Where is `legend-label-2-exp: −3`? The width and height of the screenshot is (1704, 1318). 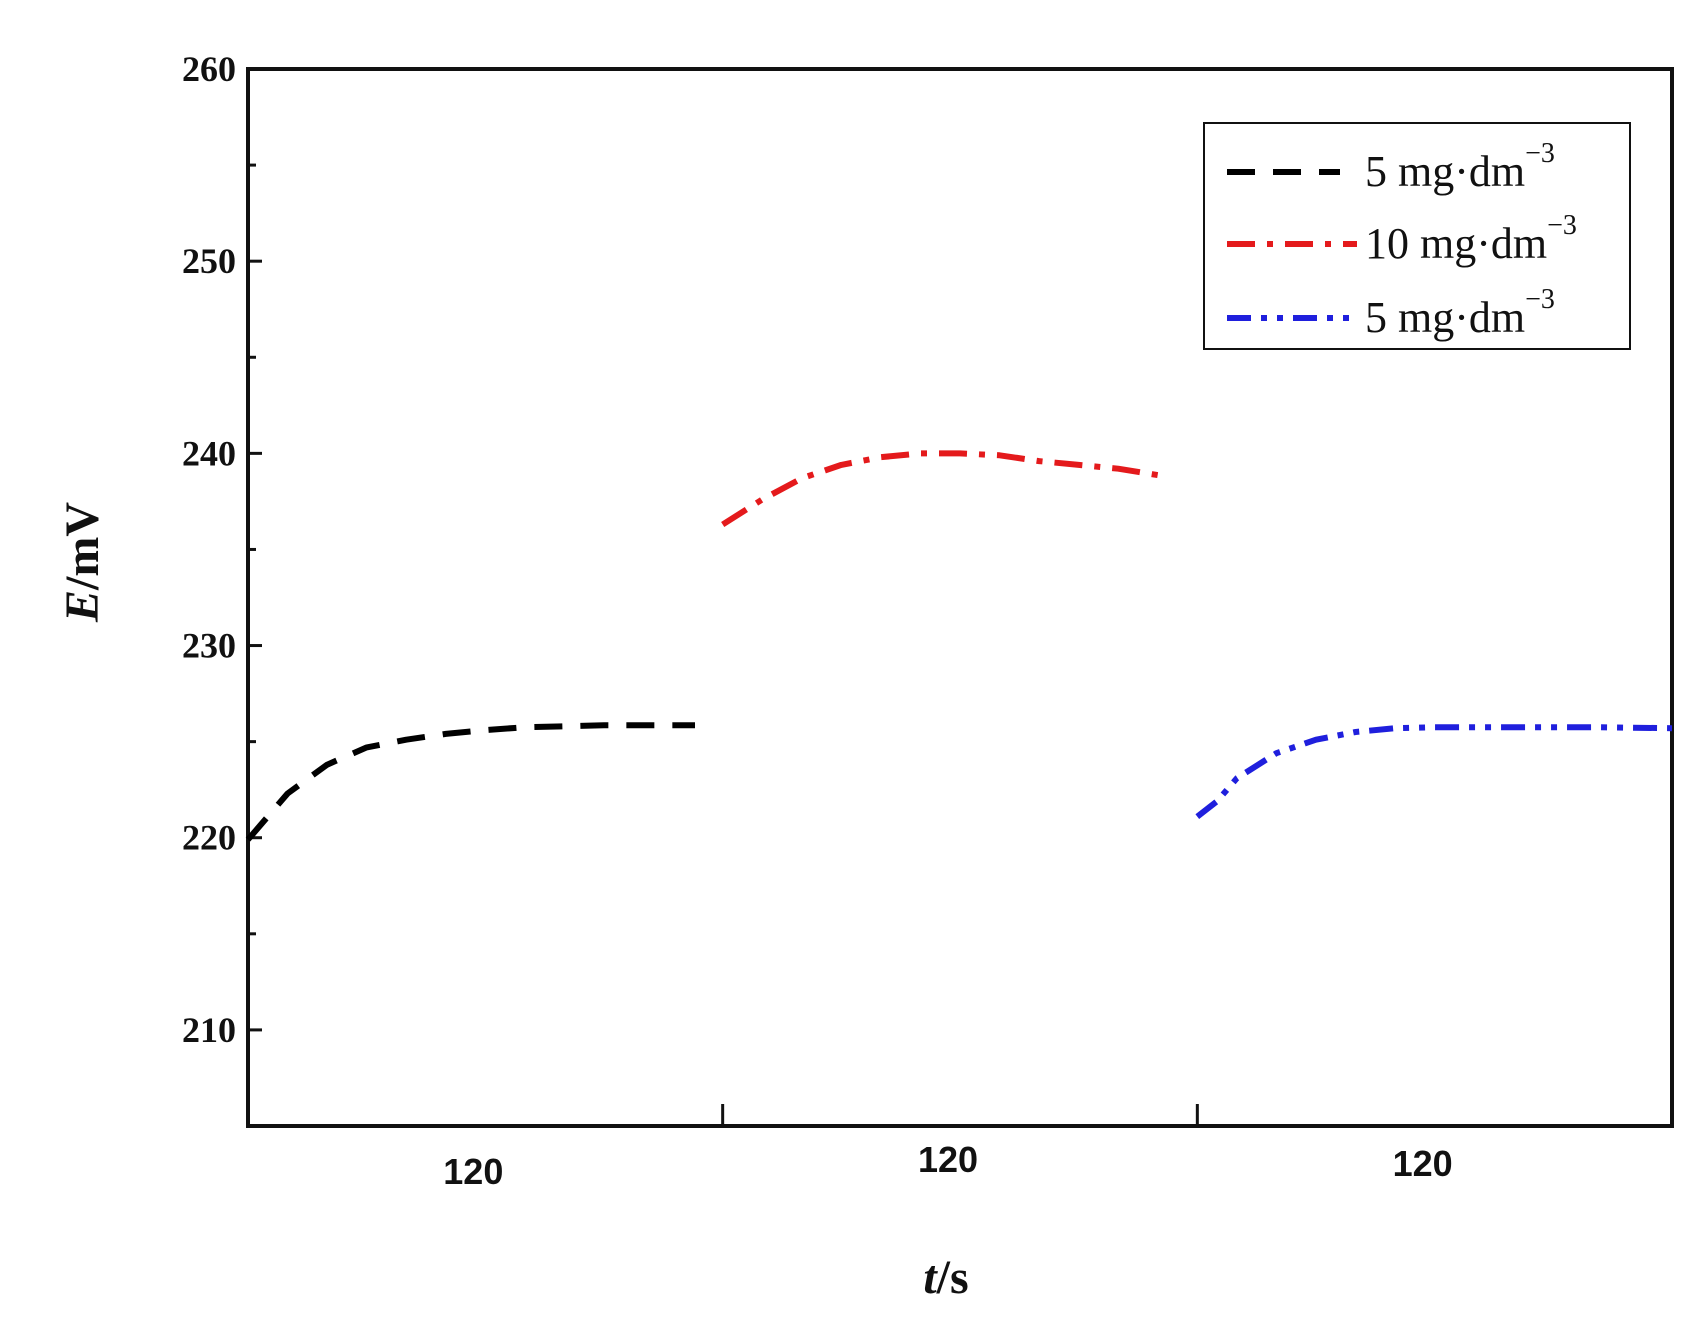
legend-label-2-exp: −3 is located at coordinates (1562, 225).